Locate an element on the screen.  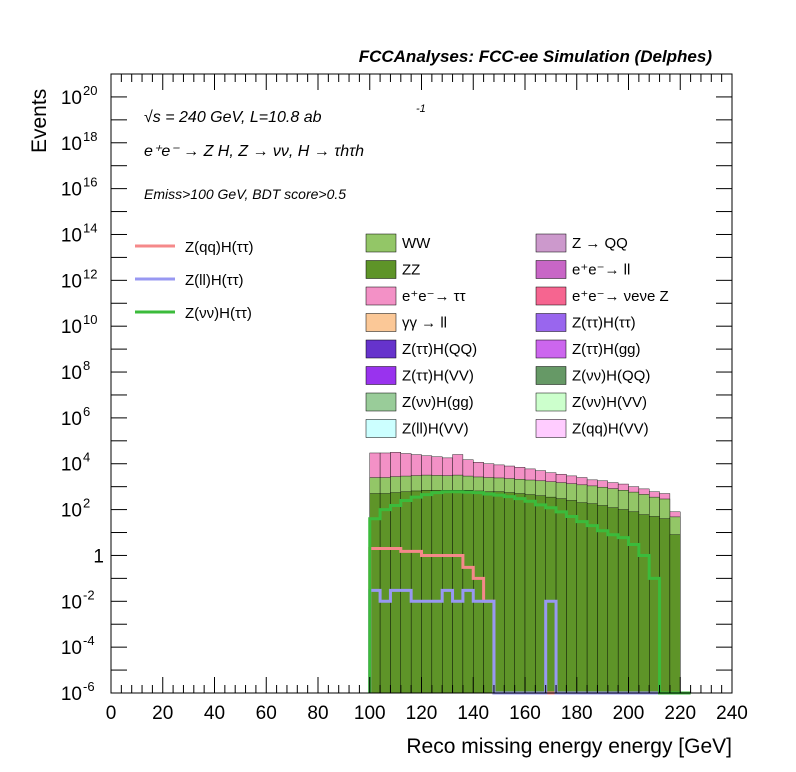
y-tick-exponent: -6 is located at coordinates (89, 686).